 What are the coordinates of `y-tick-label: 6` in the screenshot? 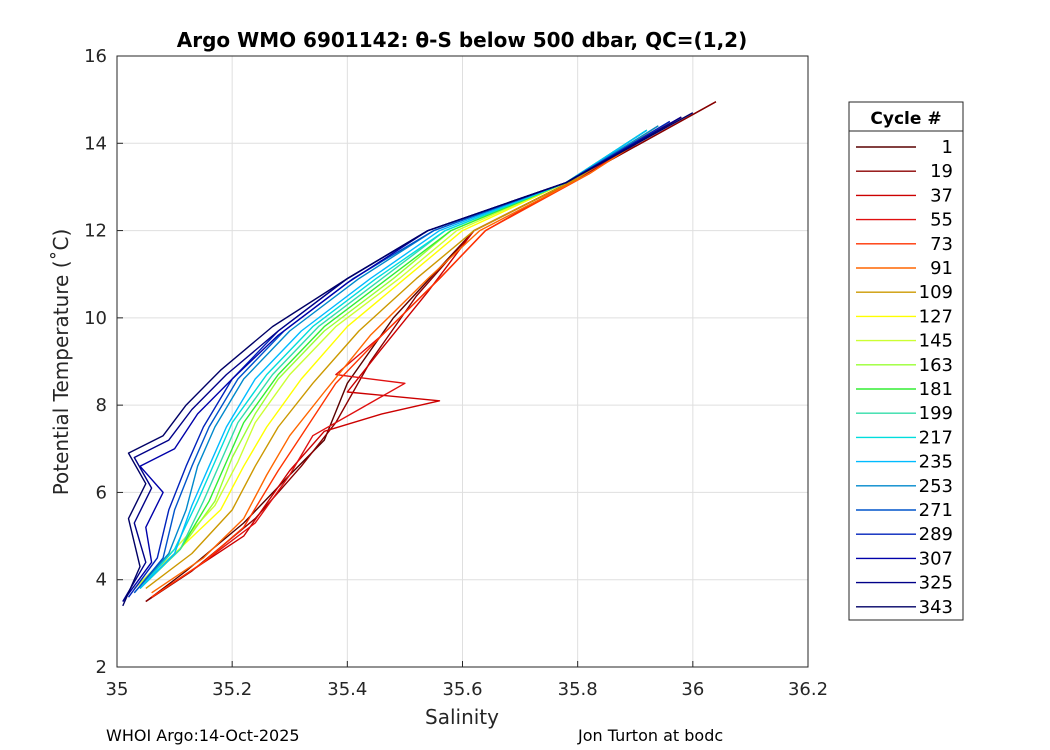 It's located at (101, 492).